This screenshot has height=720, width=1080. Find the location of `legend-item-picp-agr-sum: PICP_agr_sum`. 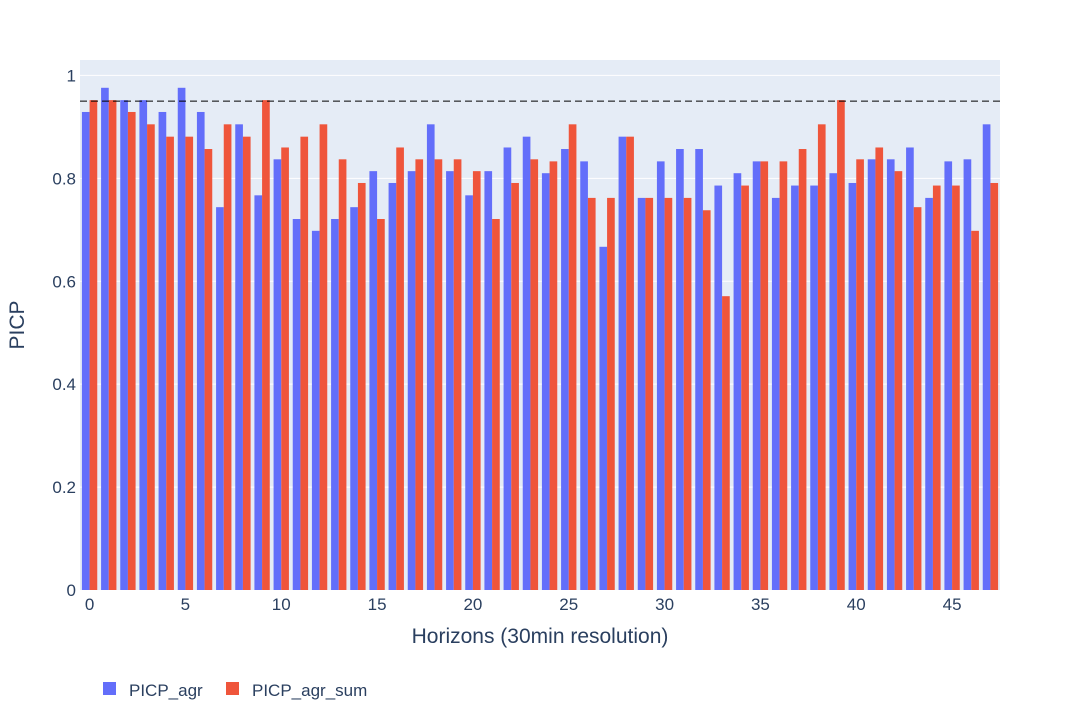

legend-item-picp-agr-sum: PICP_agr_sum is located at coordinates (296, 690).